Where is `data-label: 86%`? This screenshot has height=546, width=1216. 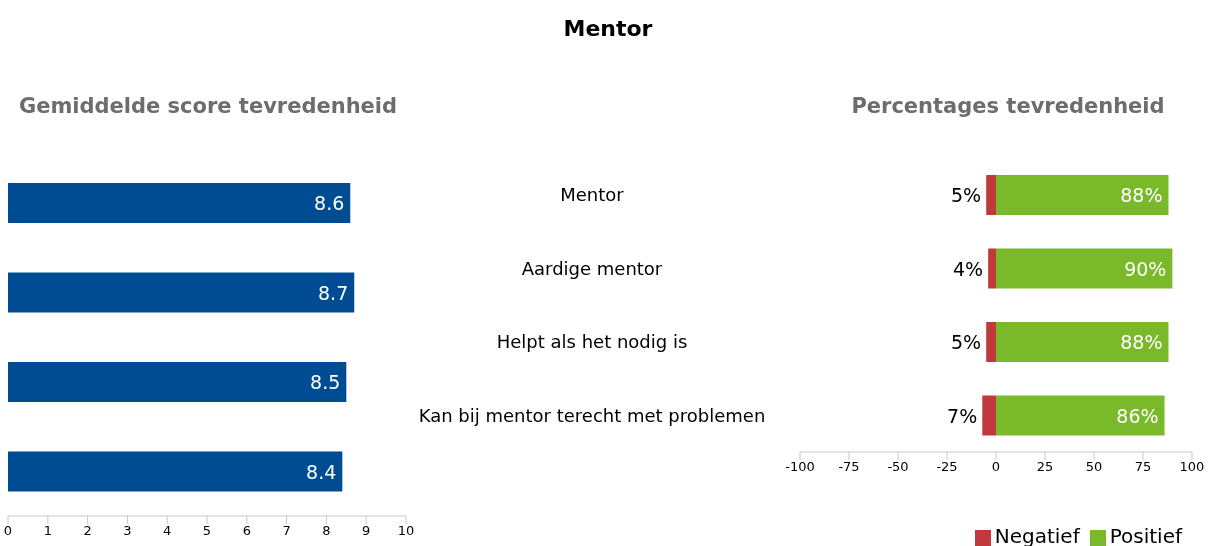
data-label: 86% is located at coordinates (1137, 415).